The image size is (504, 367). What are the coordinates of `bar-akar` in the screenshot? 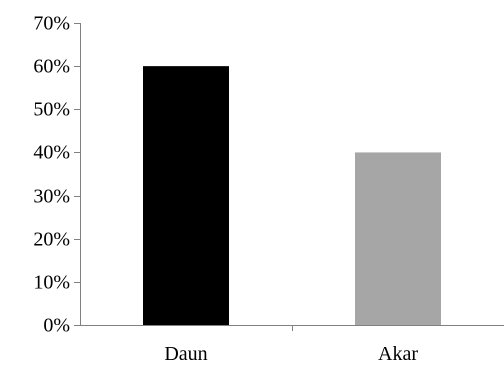 It's located at (398, 238).